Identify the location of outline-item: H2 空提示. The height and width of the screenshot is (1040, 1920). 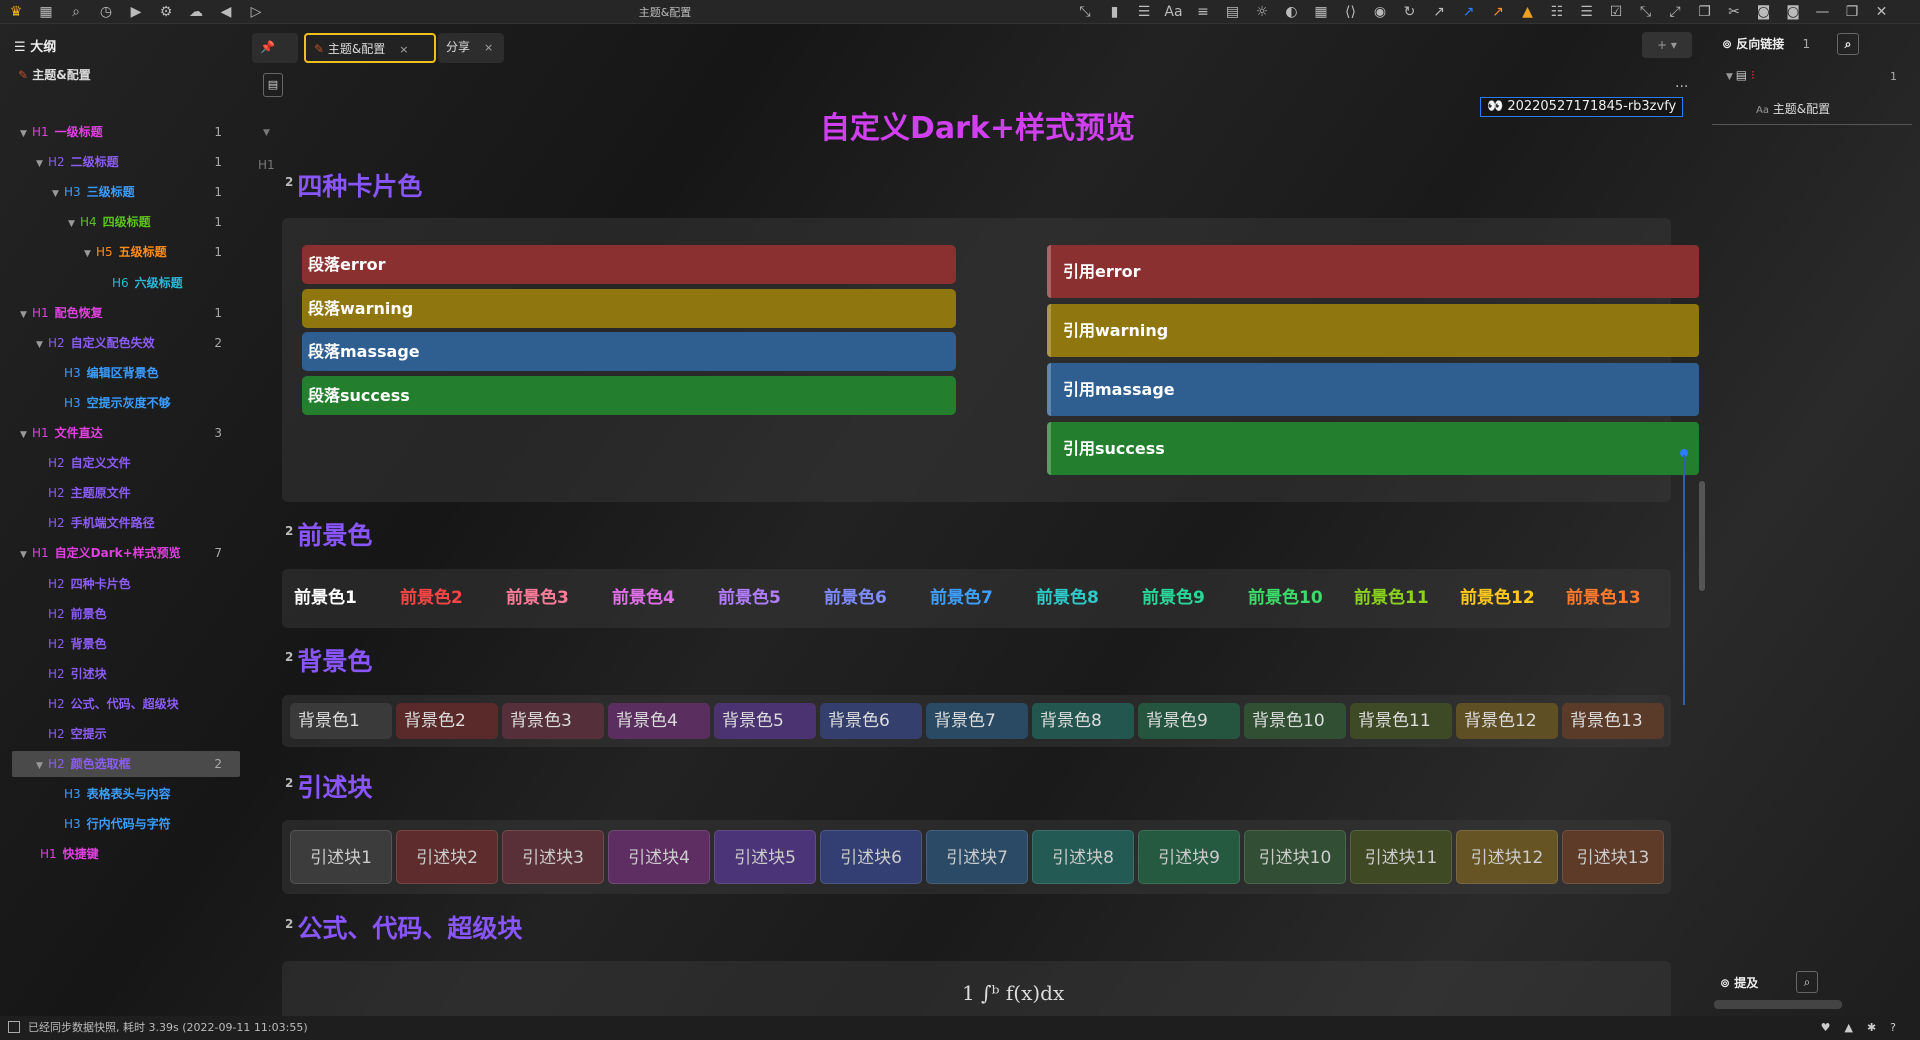
(126, 734).